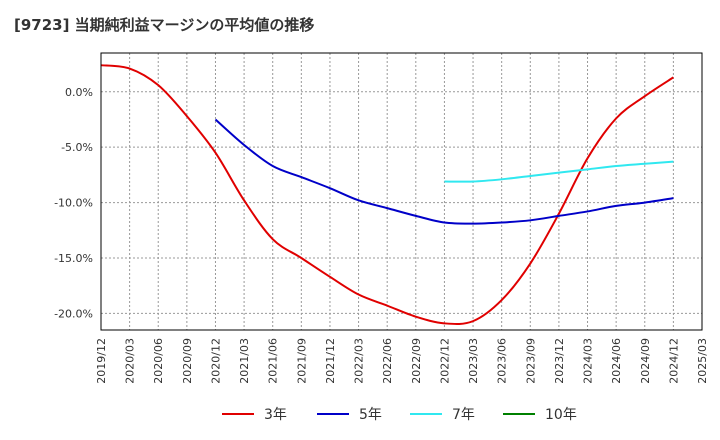 The width and height of the screenshot is (720, 440). Describe the element at coordinates (444, 361) in the screenshot. I see `x-tick-label: 2022/12` at that location.